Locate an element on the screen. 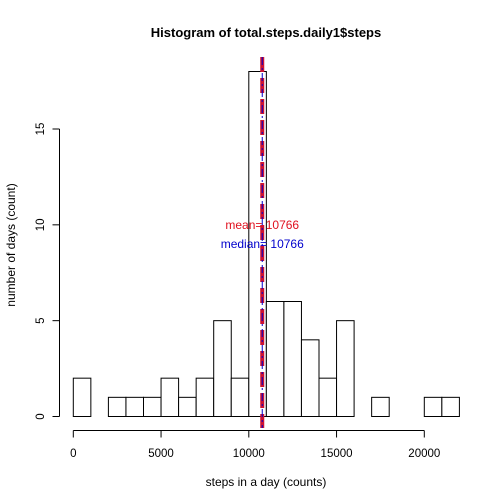 The image size is (504, 504). chart-title: Histogram of total.steps.daily1$steps is located at coordinates (266, 32).